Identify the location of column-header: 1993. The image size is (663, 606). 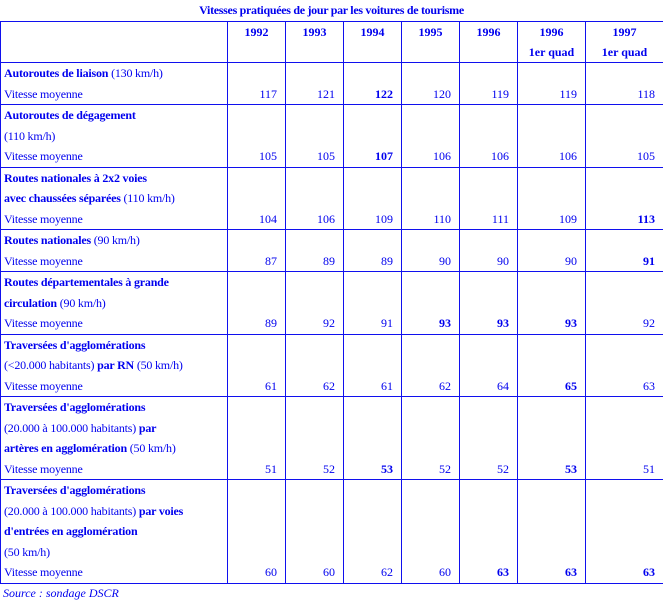
(314, 42).